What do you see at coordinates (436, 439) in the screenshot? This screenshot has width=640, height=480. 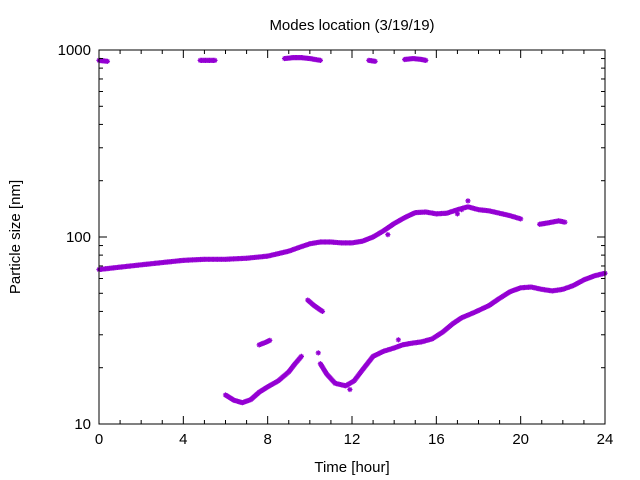 I see `x-tick-label: 16` at bounding box center [436, 439].